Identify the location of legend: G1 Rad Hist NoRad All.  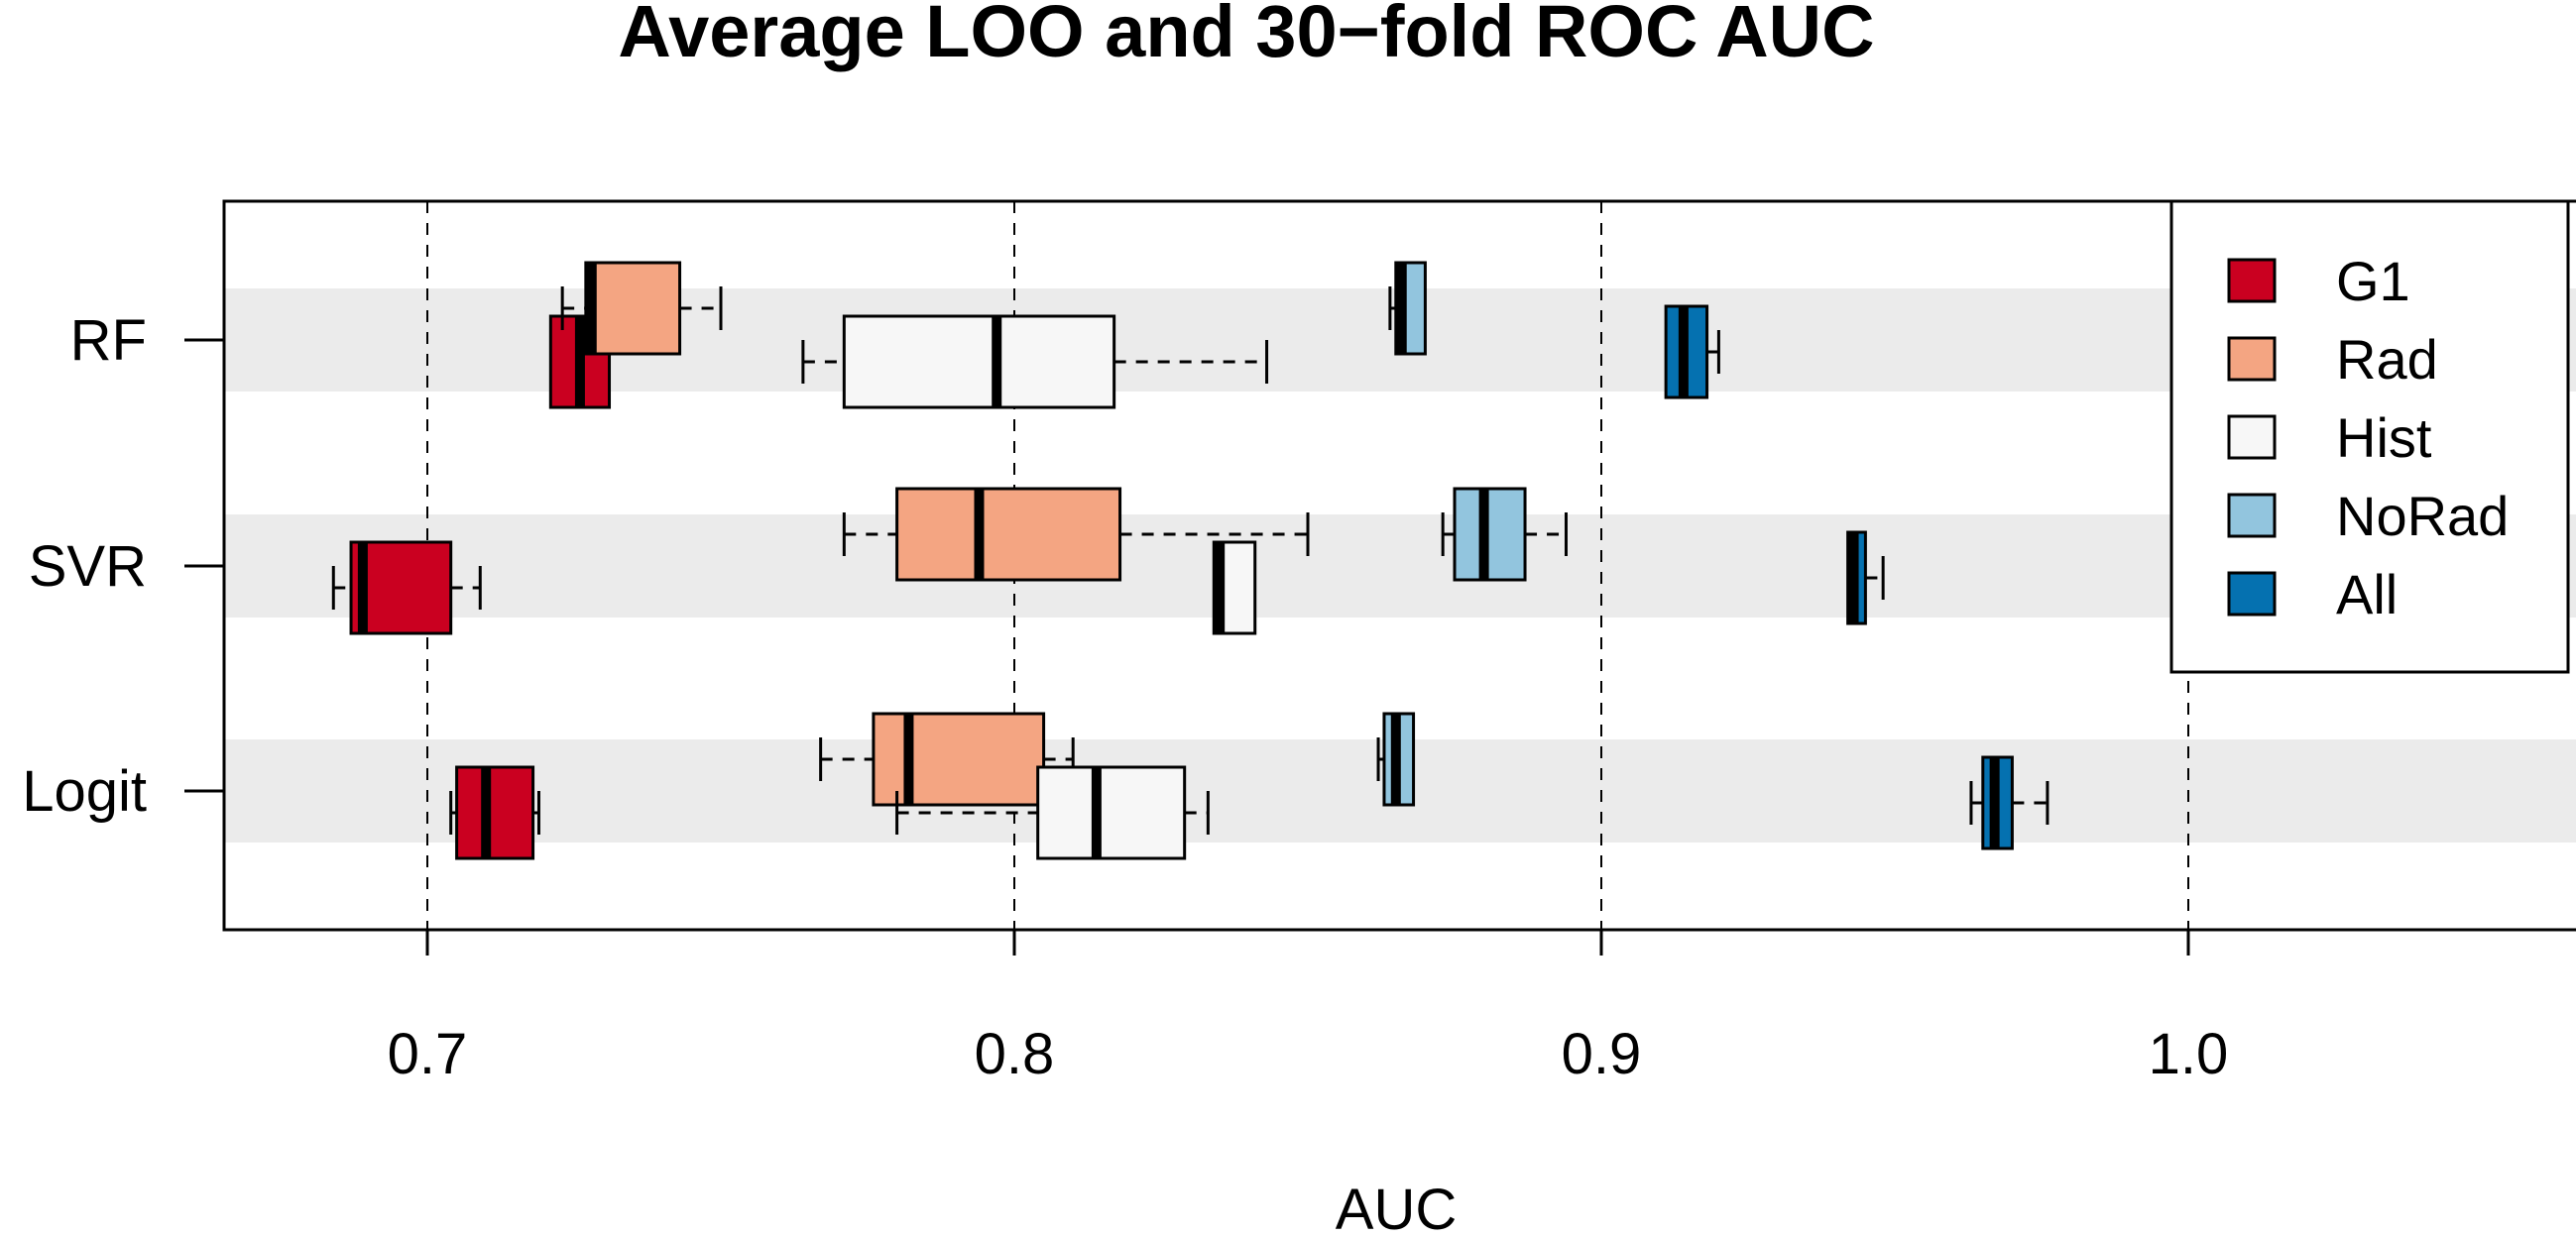
(2369, 436).